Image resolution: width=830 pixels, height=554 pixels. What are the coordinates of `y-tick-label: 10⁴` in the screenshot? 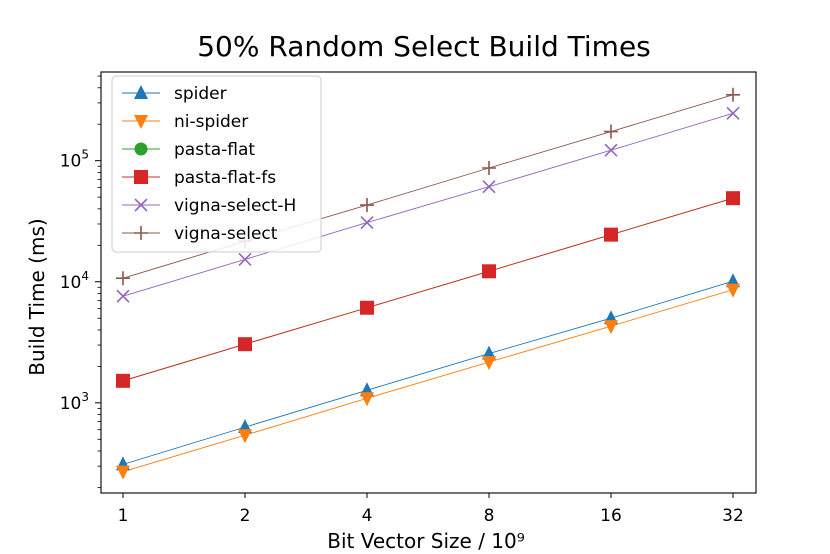 It's located at (74, 281).